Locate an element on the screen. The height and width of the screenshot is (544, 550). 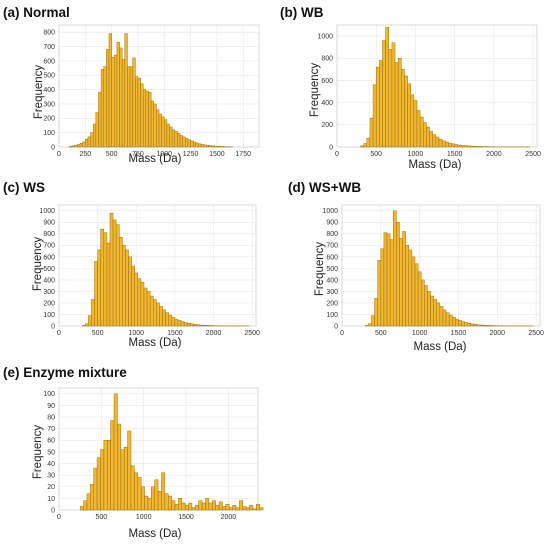
panel-a-ylabel: Frequency is located at coordinates (39, 92).